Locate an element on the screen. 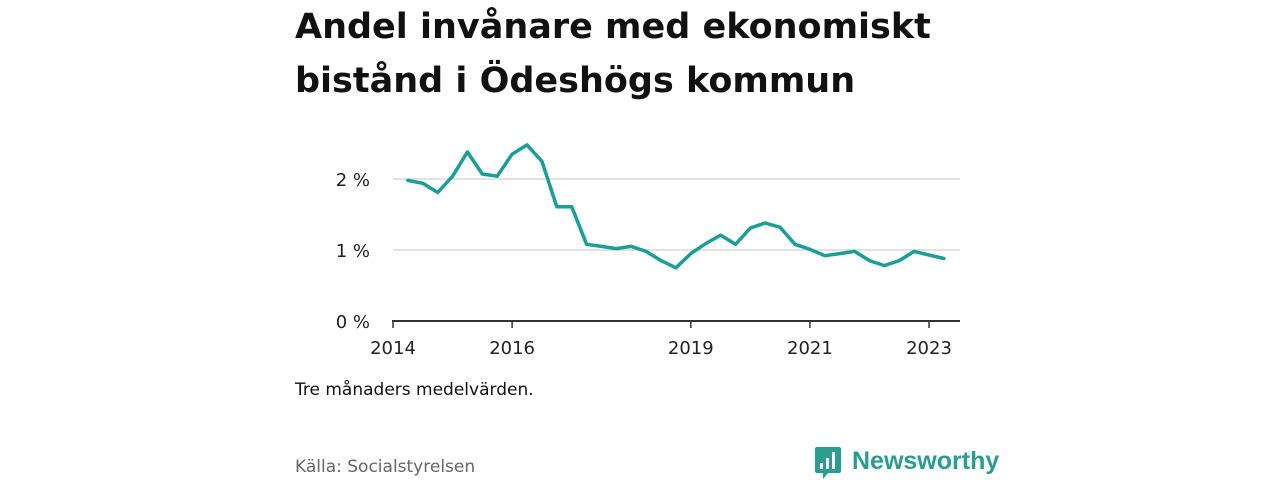 Image resolution: width=1280 pixels, height=480 pixels. y-tick-label: 0 % is located at coordinates (353, 322).